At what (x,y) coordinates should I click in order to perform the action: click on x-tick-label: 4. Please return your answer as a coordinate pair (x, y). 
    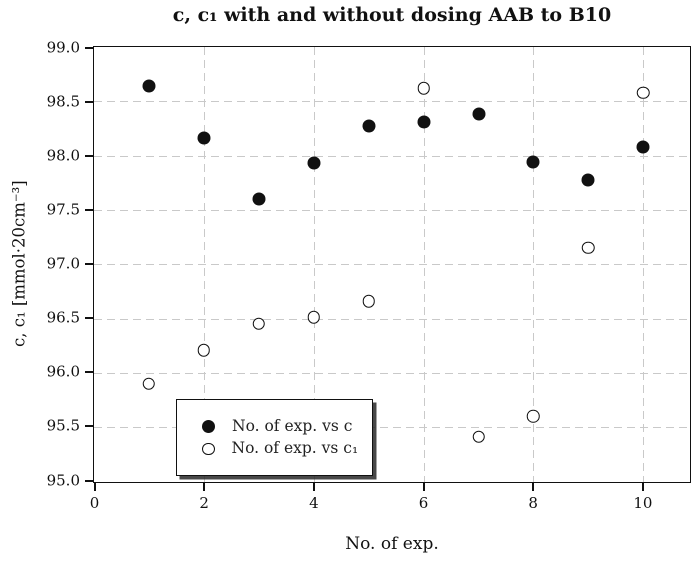
    Looking at the image, I should click on (314, 502).